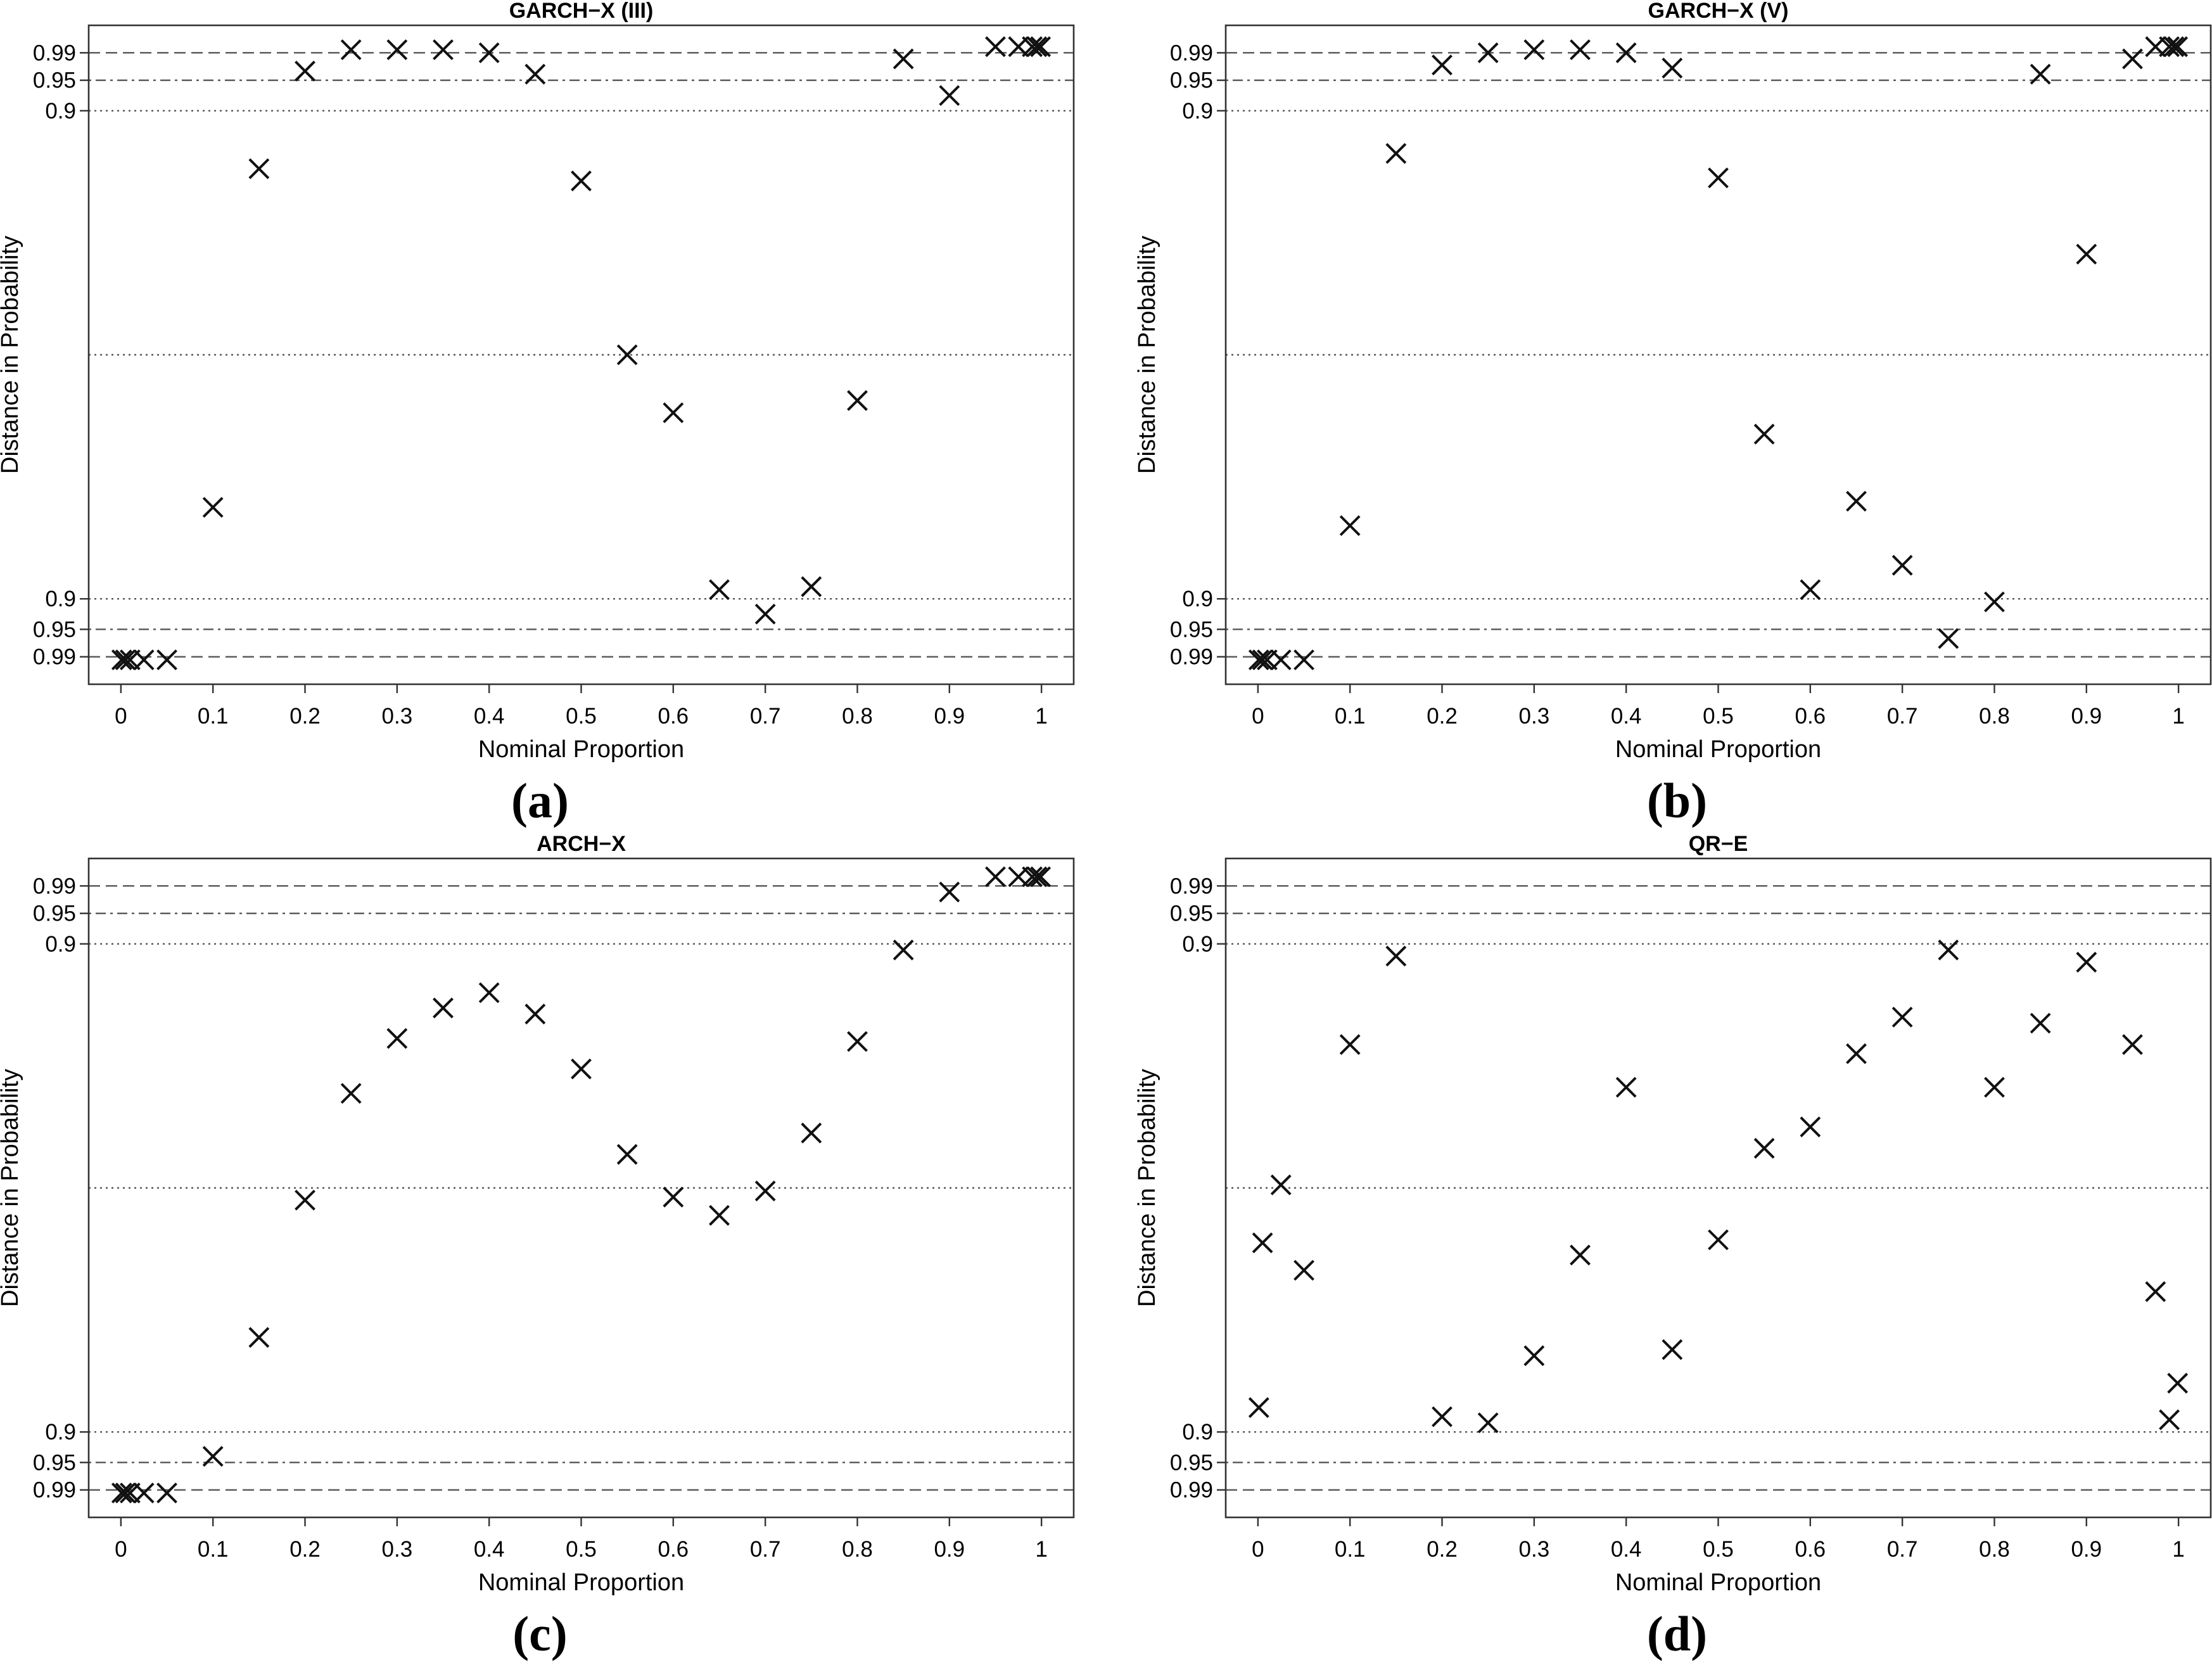 The image size is (2212, 1665). Describe the element at coordinates (1677, 1633) in the screenshot. I see `panel-label: (d)` at that location.